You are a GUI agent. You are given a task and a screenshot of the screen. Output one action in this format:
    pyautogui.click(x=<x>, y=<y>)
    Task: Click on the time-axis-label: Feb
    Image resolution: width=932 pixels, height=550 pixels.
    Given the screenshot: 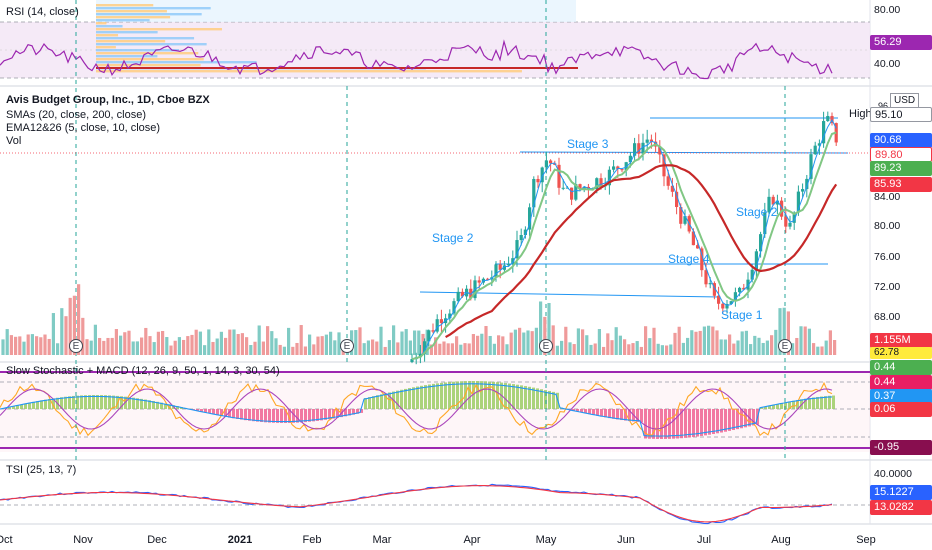 What is the action you would take?
    pyautogui.click(x=312, y=540)
    